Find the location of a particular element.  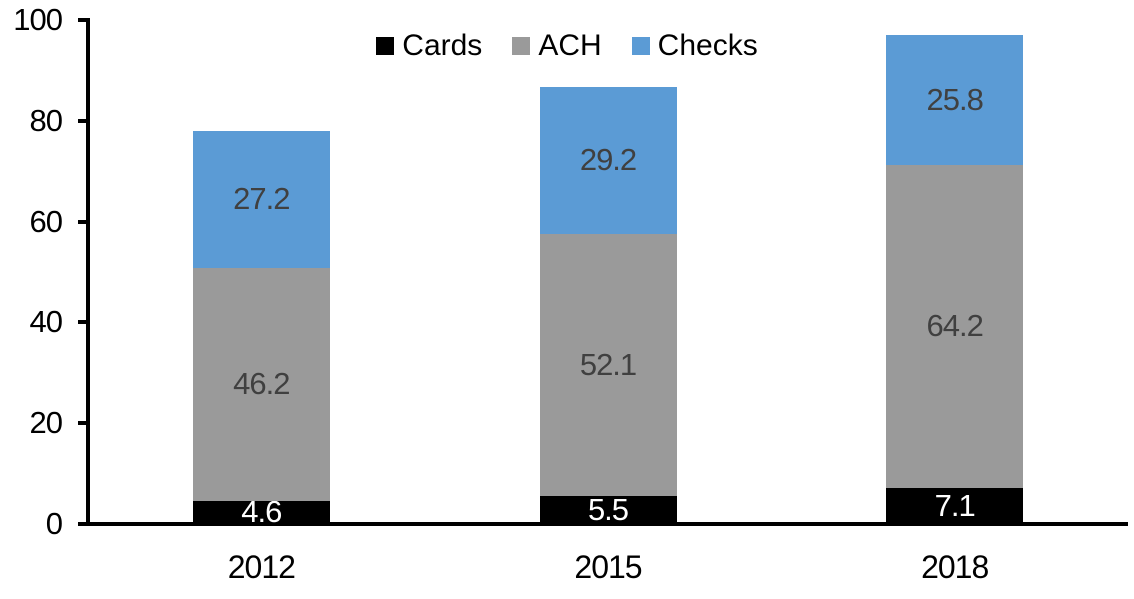

data-label-checks: 27.2 is located at coordinates (261, 199).